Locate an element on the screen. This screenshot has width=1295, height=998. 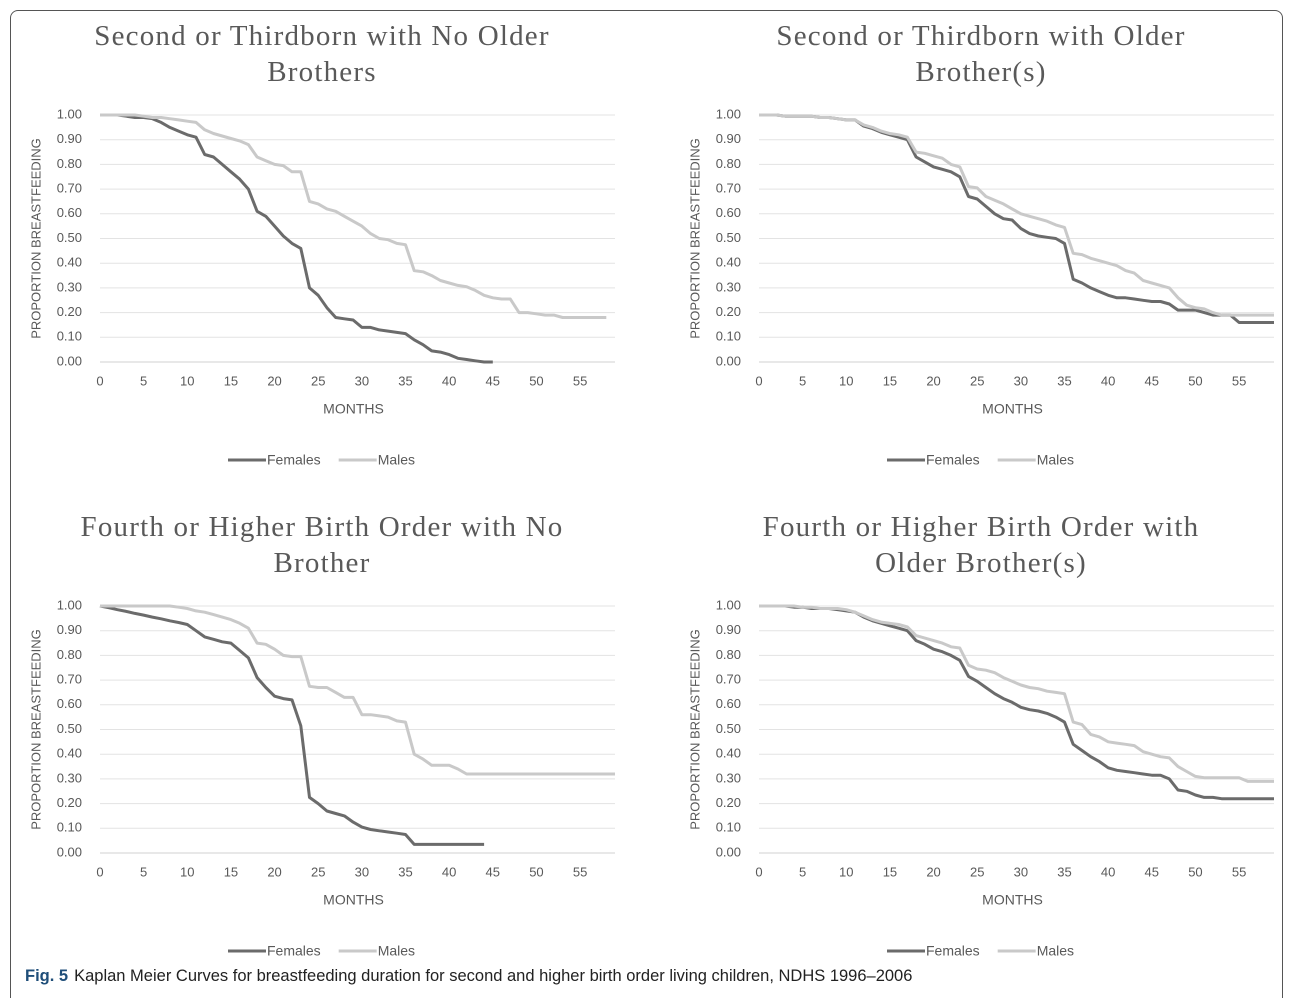
caption-label: Fig. 5 is located at coordinates (47, 976).